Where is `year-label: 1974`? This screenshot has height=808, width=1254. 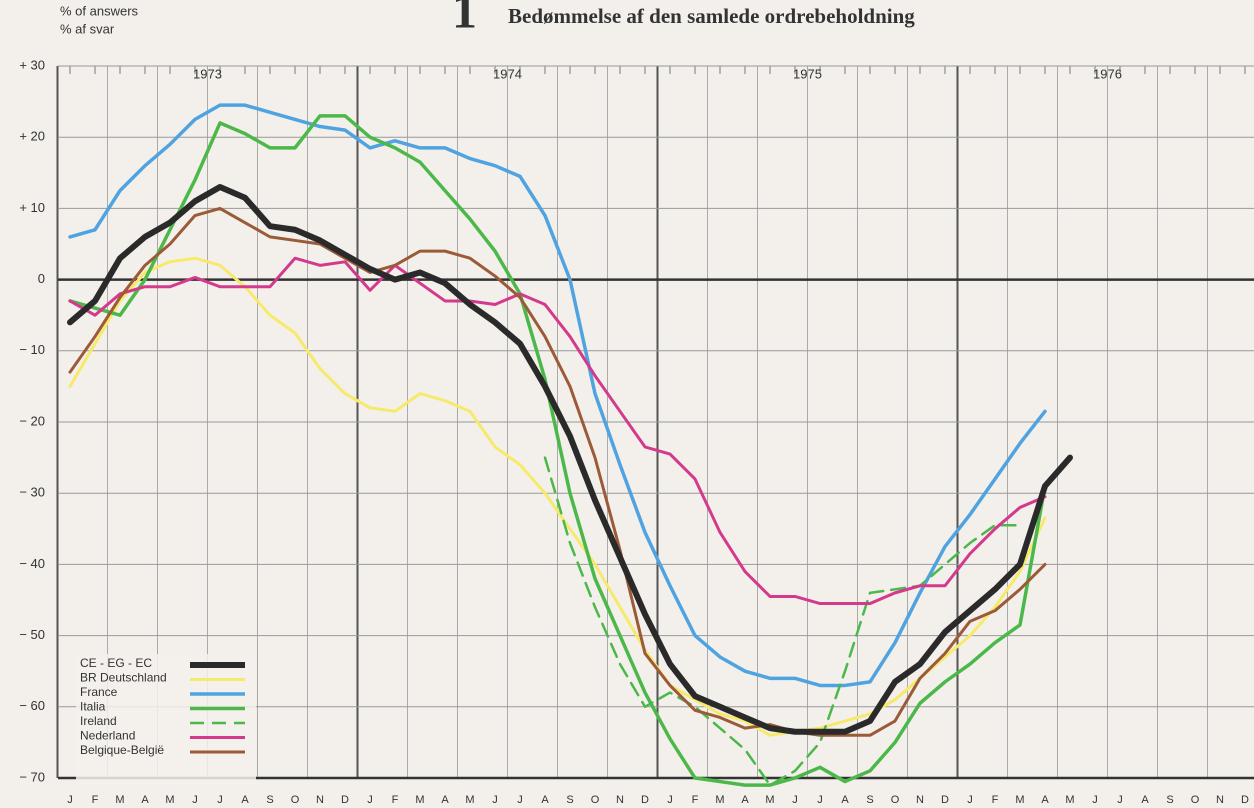
year-label: 1974 is located at coordinates (507, 73).